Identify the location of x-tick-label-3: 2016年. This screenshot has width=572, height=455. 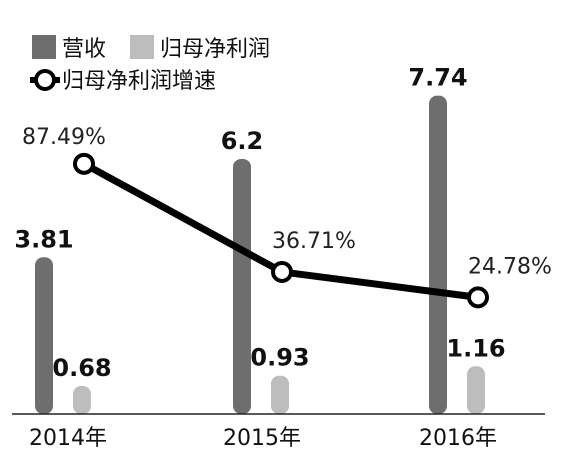
(458, 438).